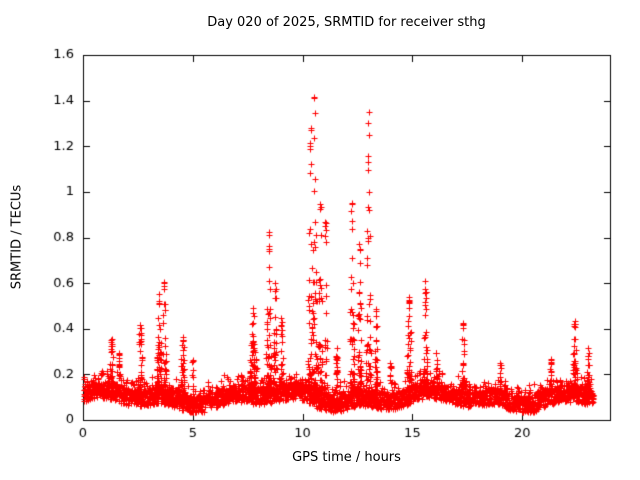 Image resolution: width=640 pixels, height=480 pixels. What do you see at coordinates (346, 457) in the screenshot?
I see `x-axis-label: GPS time / hours` at bounding box center [346, 457].